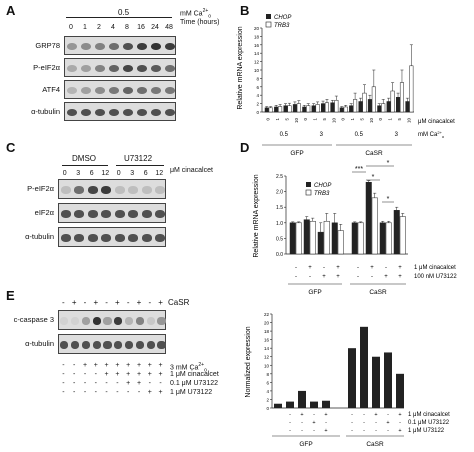 The width and height of the screenshot is (474, 452). What do you see at coordinates (188, 368) in the screenshot?
I see `panel-e-condition-label: 3 mM Ca2+o` at bounding box center [188, 368].